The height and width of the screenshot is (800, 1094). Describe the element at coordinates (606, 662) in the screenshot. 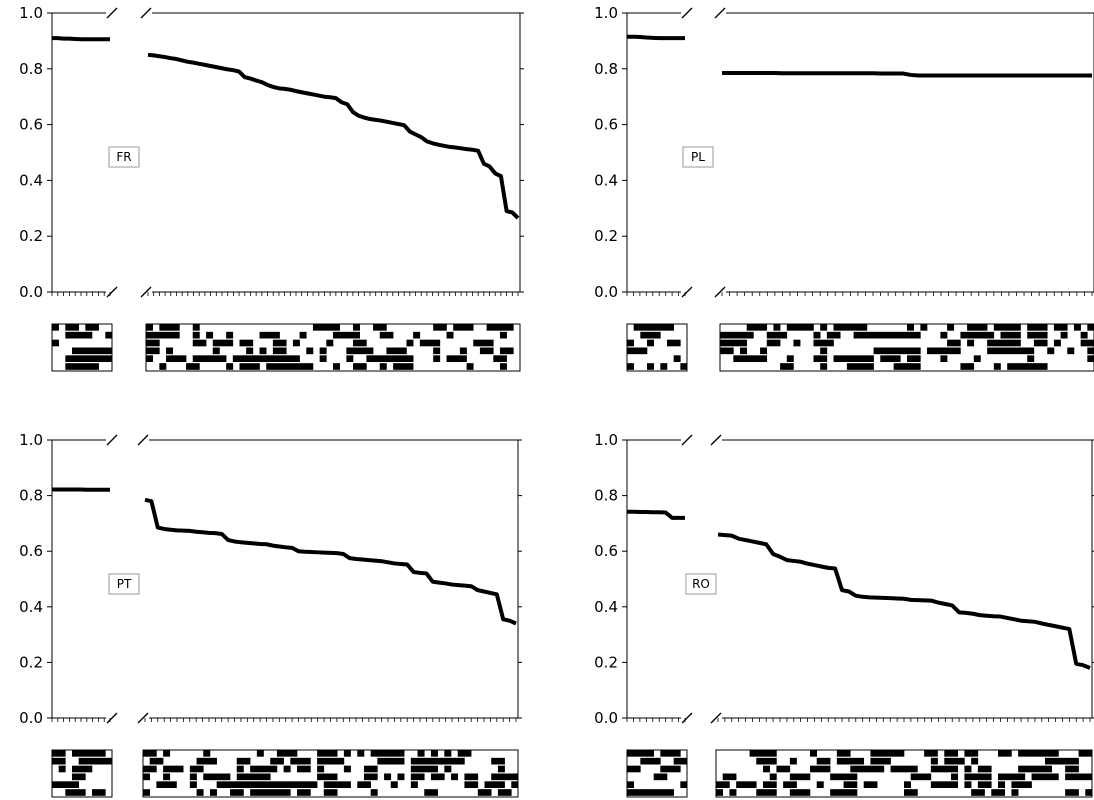

I see `y-tick-label-ro: 0.2` at that location.